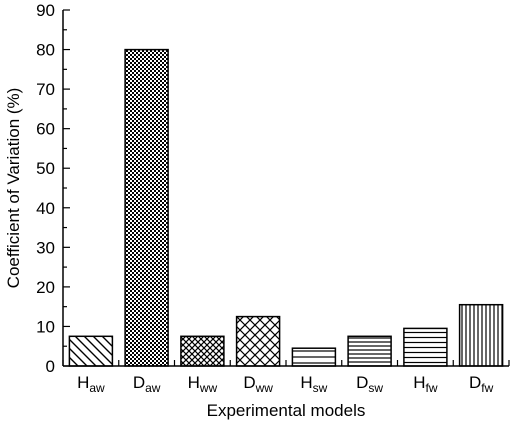  What do you see at coordinates (50, 366) in the screenshot?
I see `y-tick-label: 0` at bounding box center [50, 366].